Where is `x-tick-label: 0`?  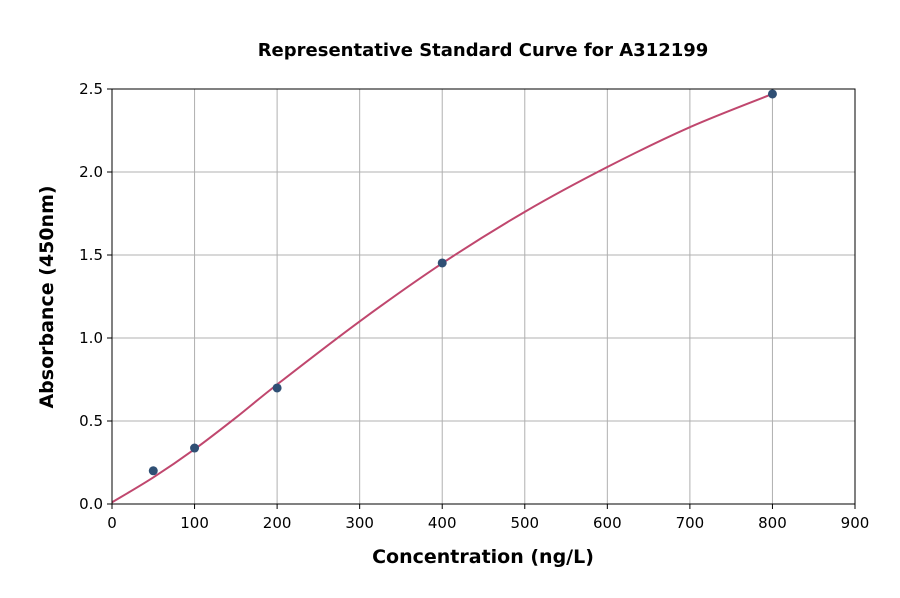
x-tick-label: 0 is located at coordinates (112, 523).